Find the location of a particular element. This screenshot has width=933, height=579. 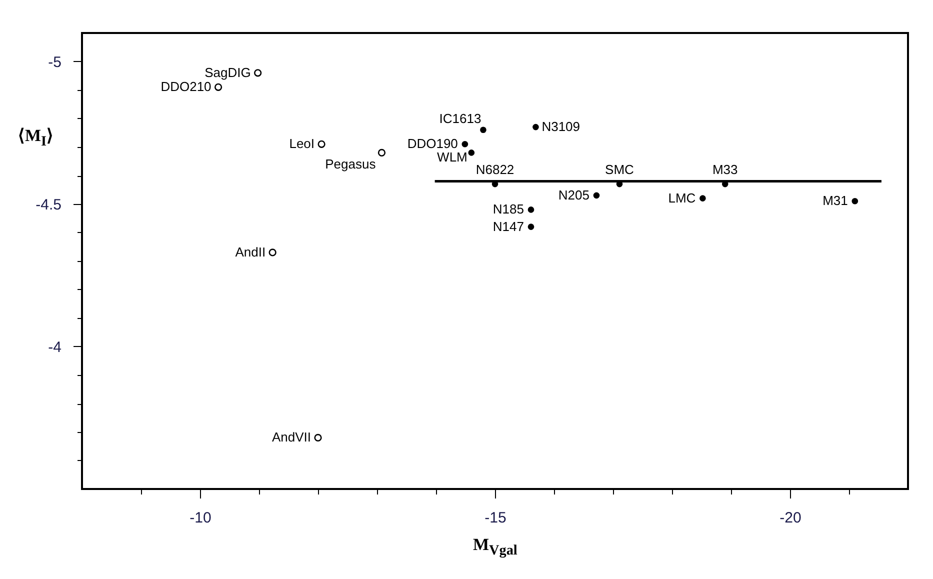

annotation: WLM is located at coordinates (452, 157).